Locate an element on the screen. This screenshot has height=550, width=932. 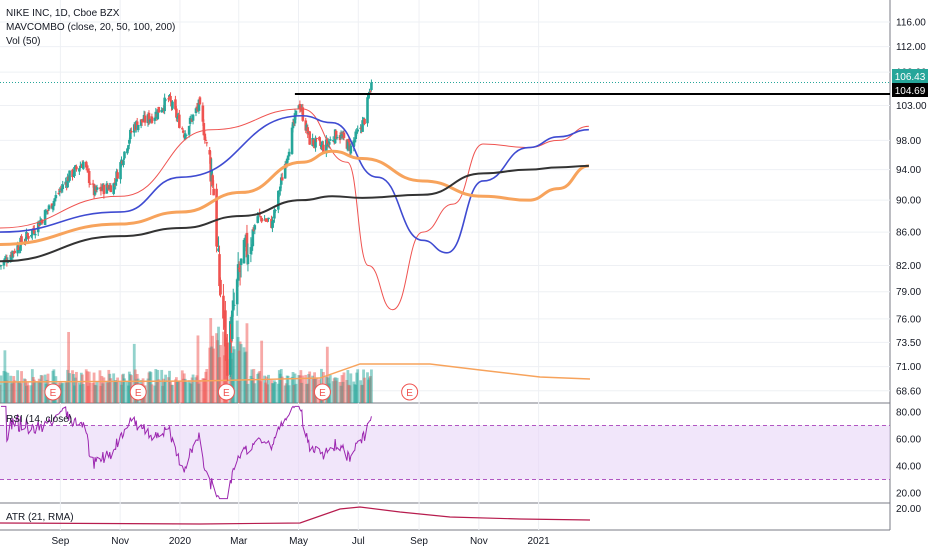
price-tick-label: 82.00 is located at coordinates (908, 266).